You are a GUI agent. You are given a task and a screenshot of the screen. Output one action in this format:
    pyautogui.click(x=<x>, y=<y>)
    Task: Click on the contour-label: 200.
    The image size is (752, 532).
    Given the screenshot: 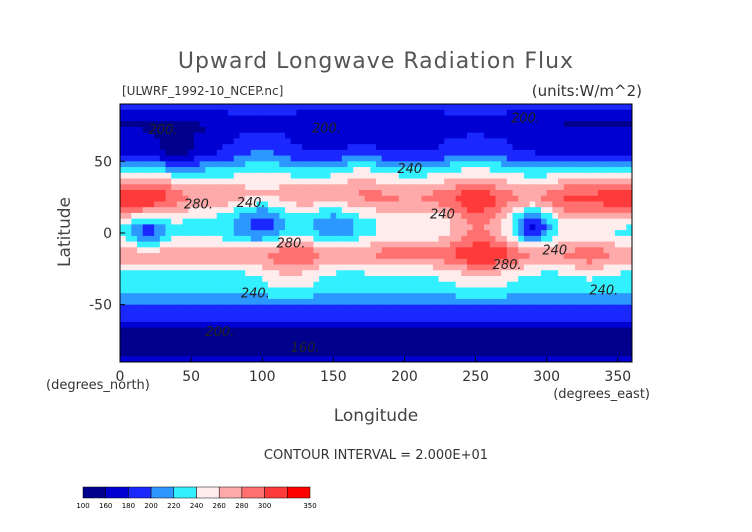 What is the action you would take?
    pyautogui.click(x=525, y=119)
    